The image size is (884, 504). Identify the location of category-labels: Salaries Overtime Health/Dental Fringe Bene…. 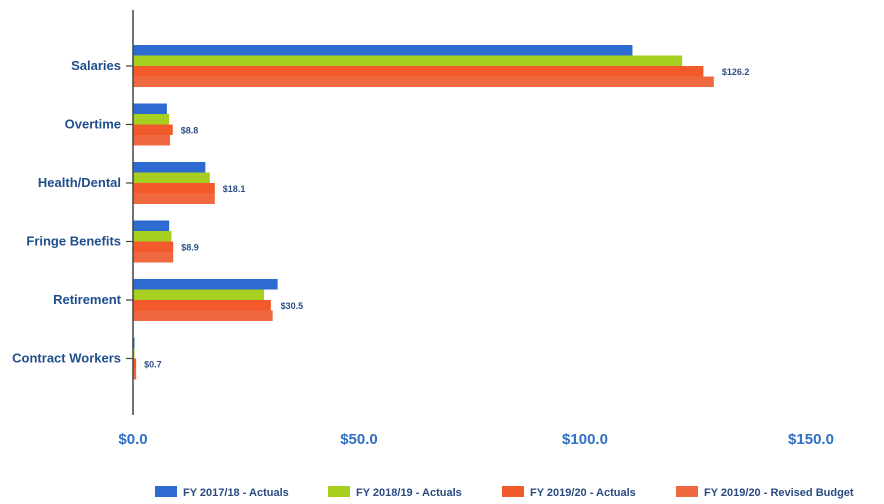
(72, 212).